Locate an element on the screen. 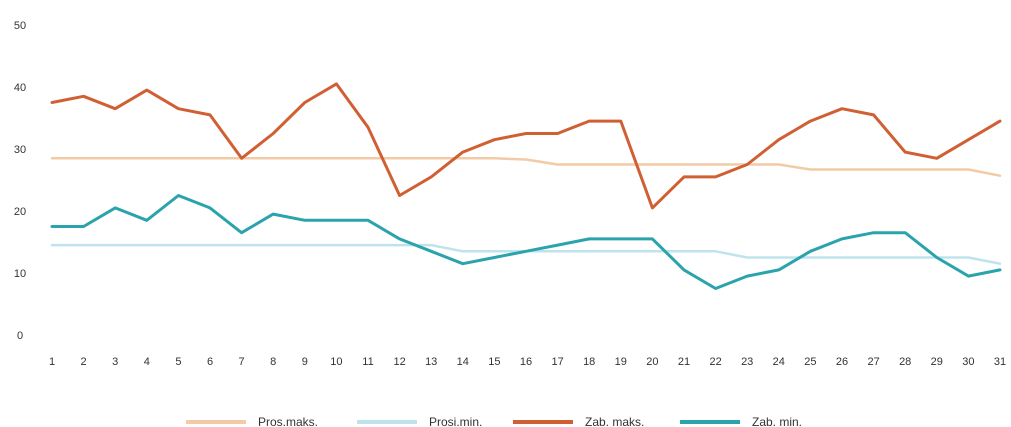 The height and width of the screenshot is (427, 1011). x-tick-label: 10 is located at coordinates (336, 362).